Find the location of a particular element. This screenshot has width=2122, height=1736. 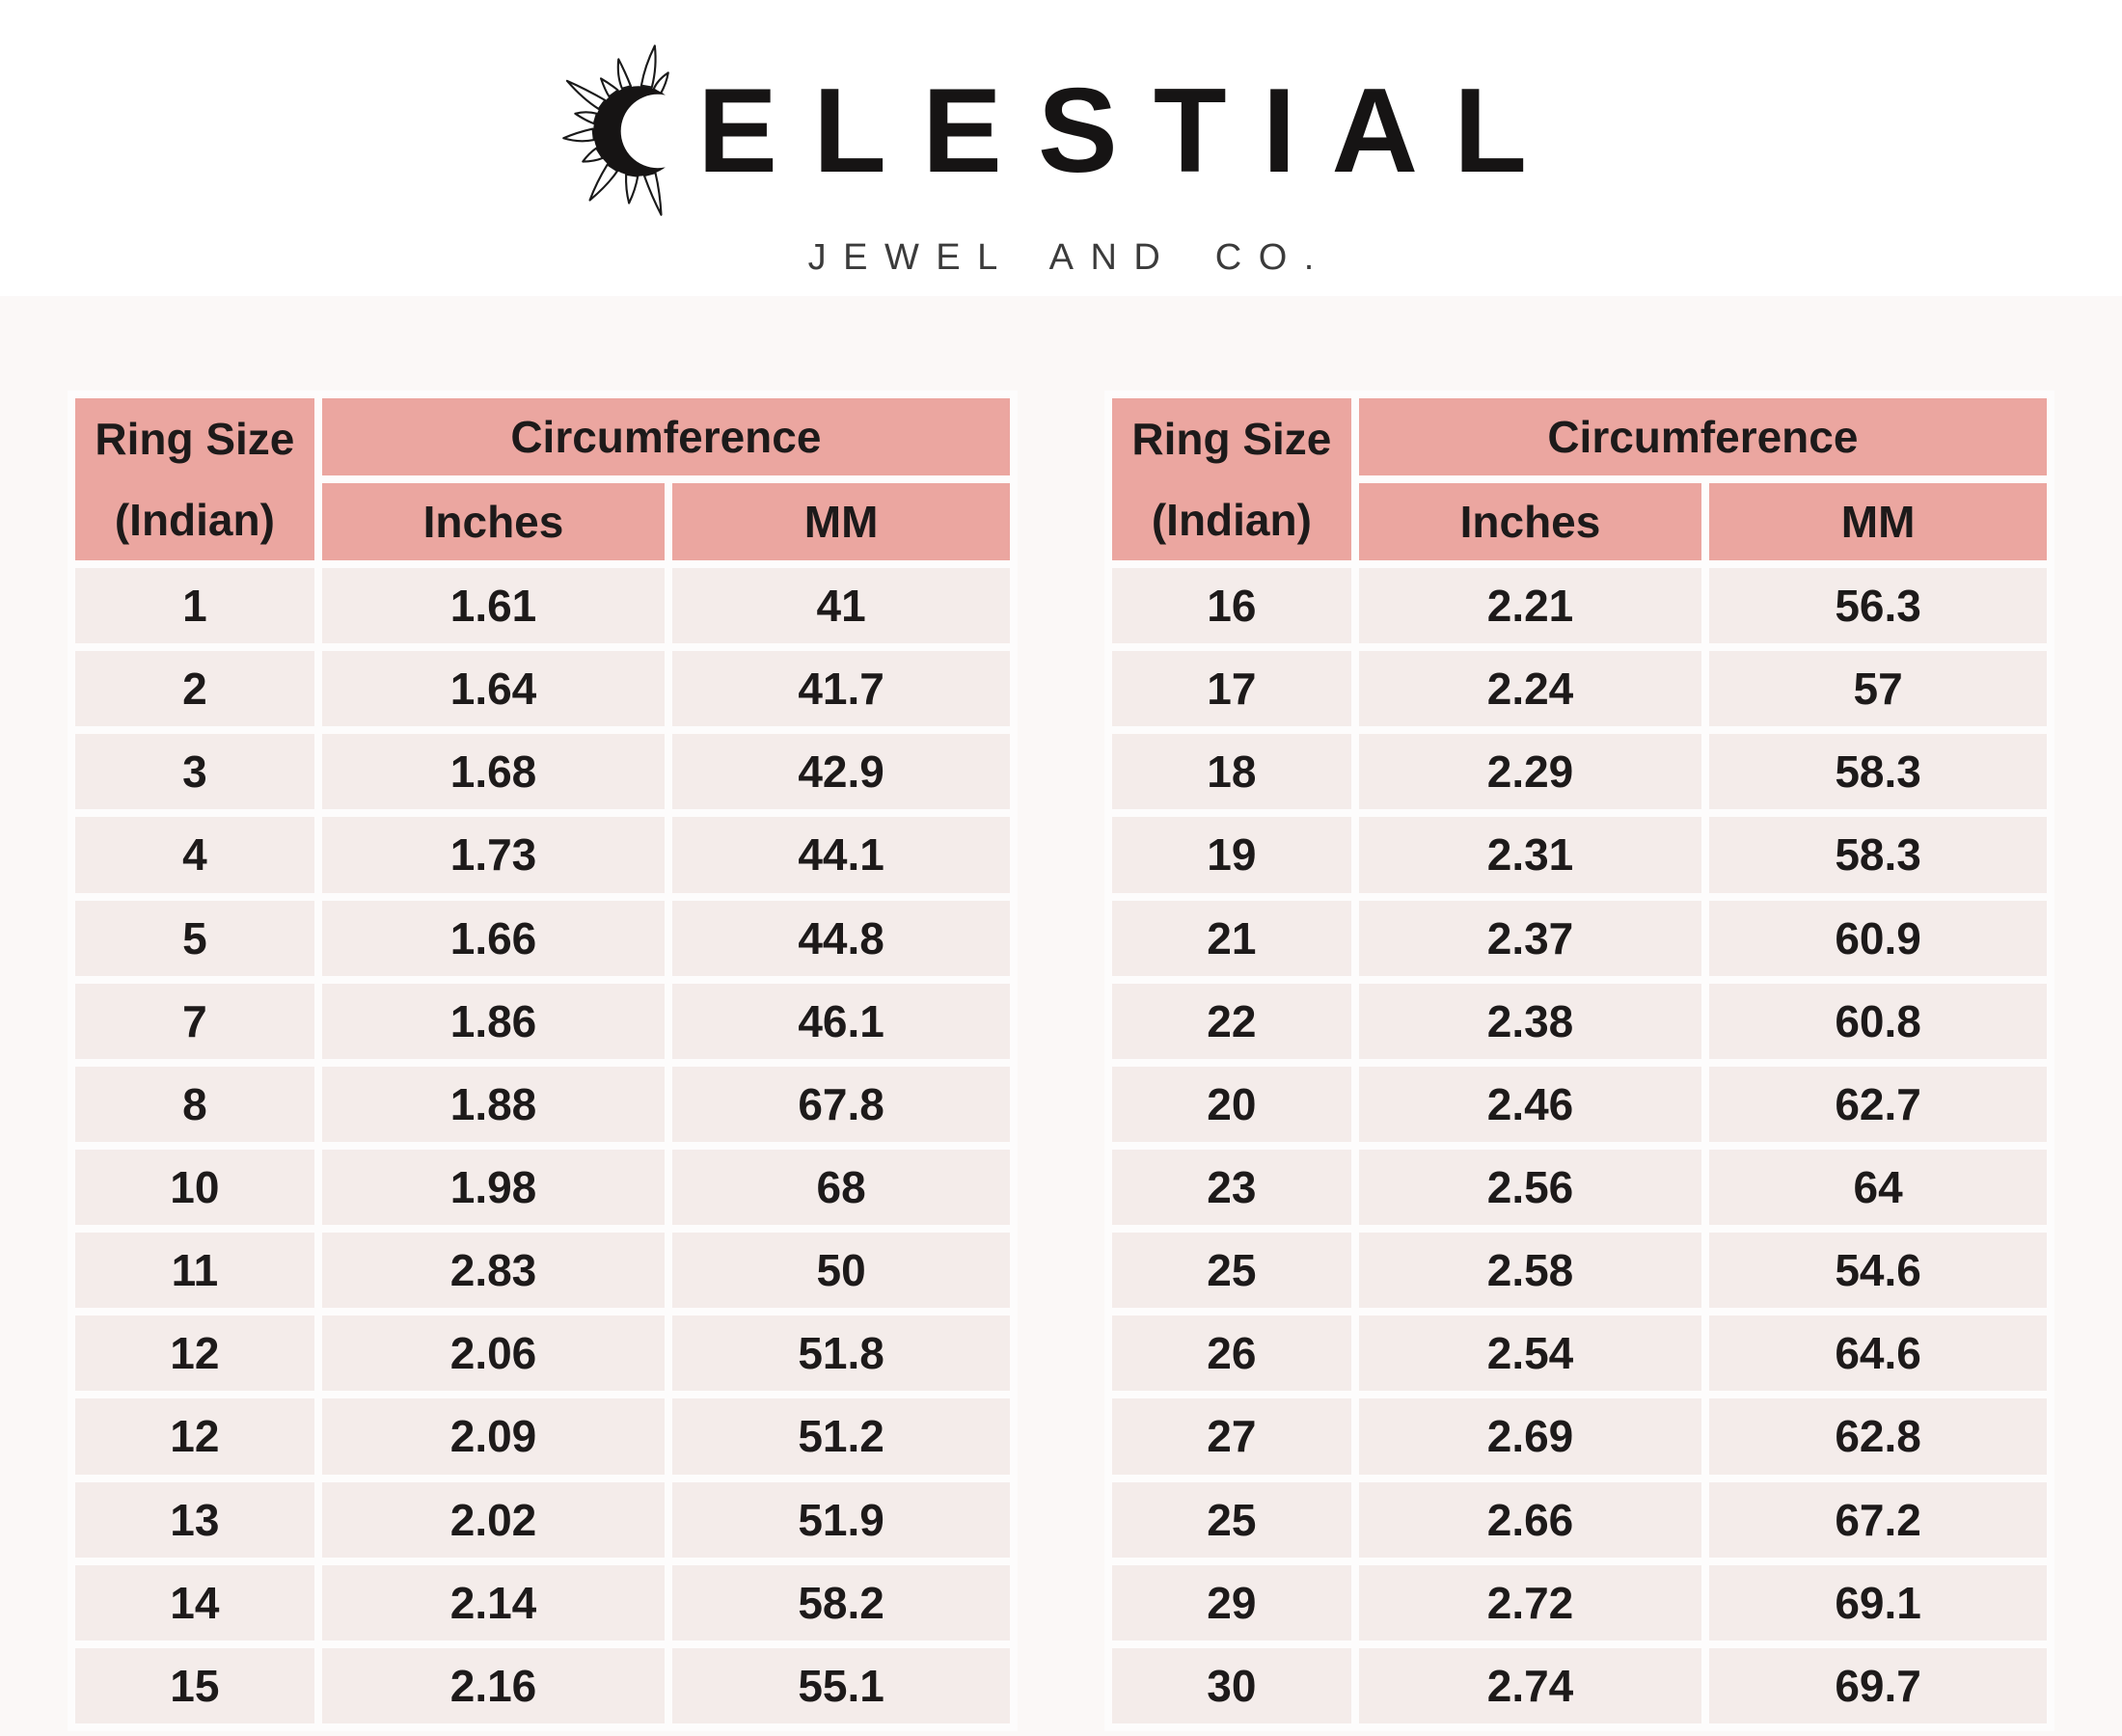

table-cell: 22 is located at coordinates (1231, 1021).